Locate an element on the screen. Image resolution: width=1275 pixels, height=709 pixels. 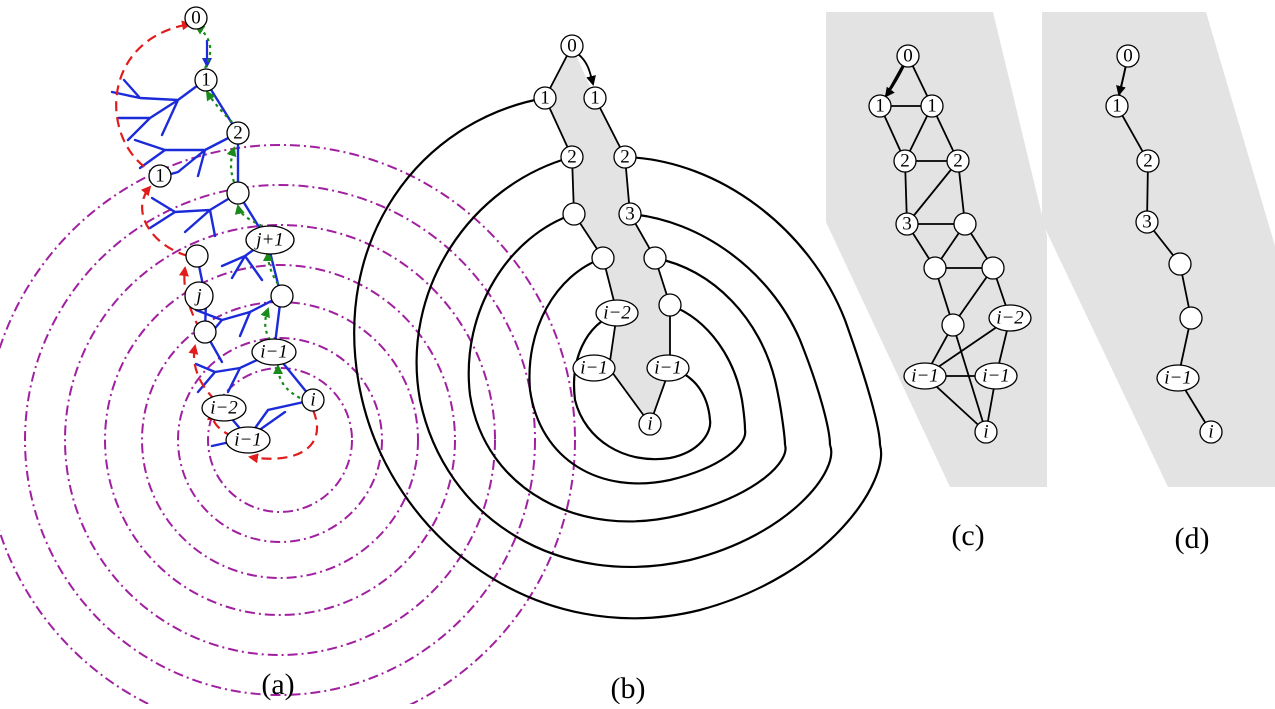
caption-d: (d) is located at coordinates (1192, 538).